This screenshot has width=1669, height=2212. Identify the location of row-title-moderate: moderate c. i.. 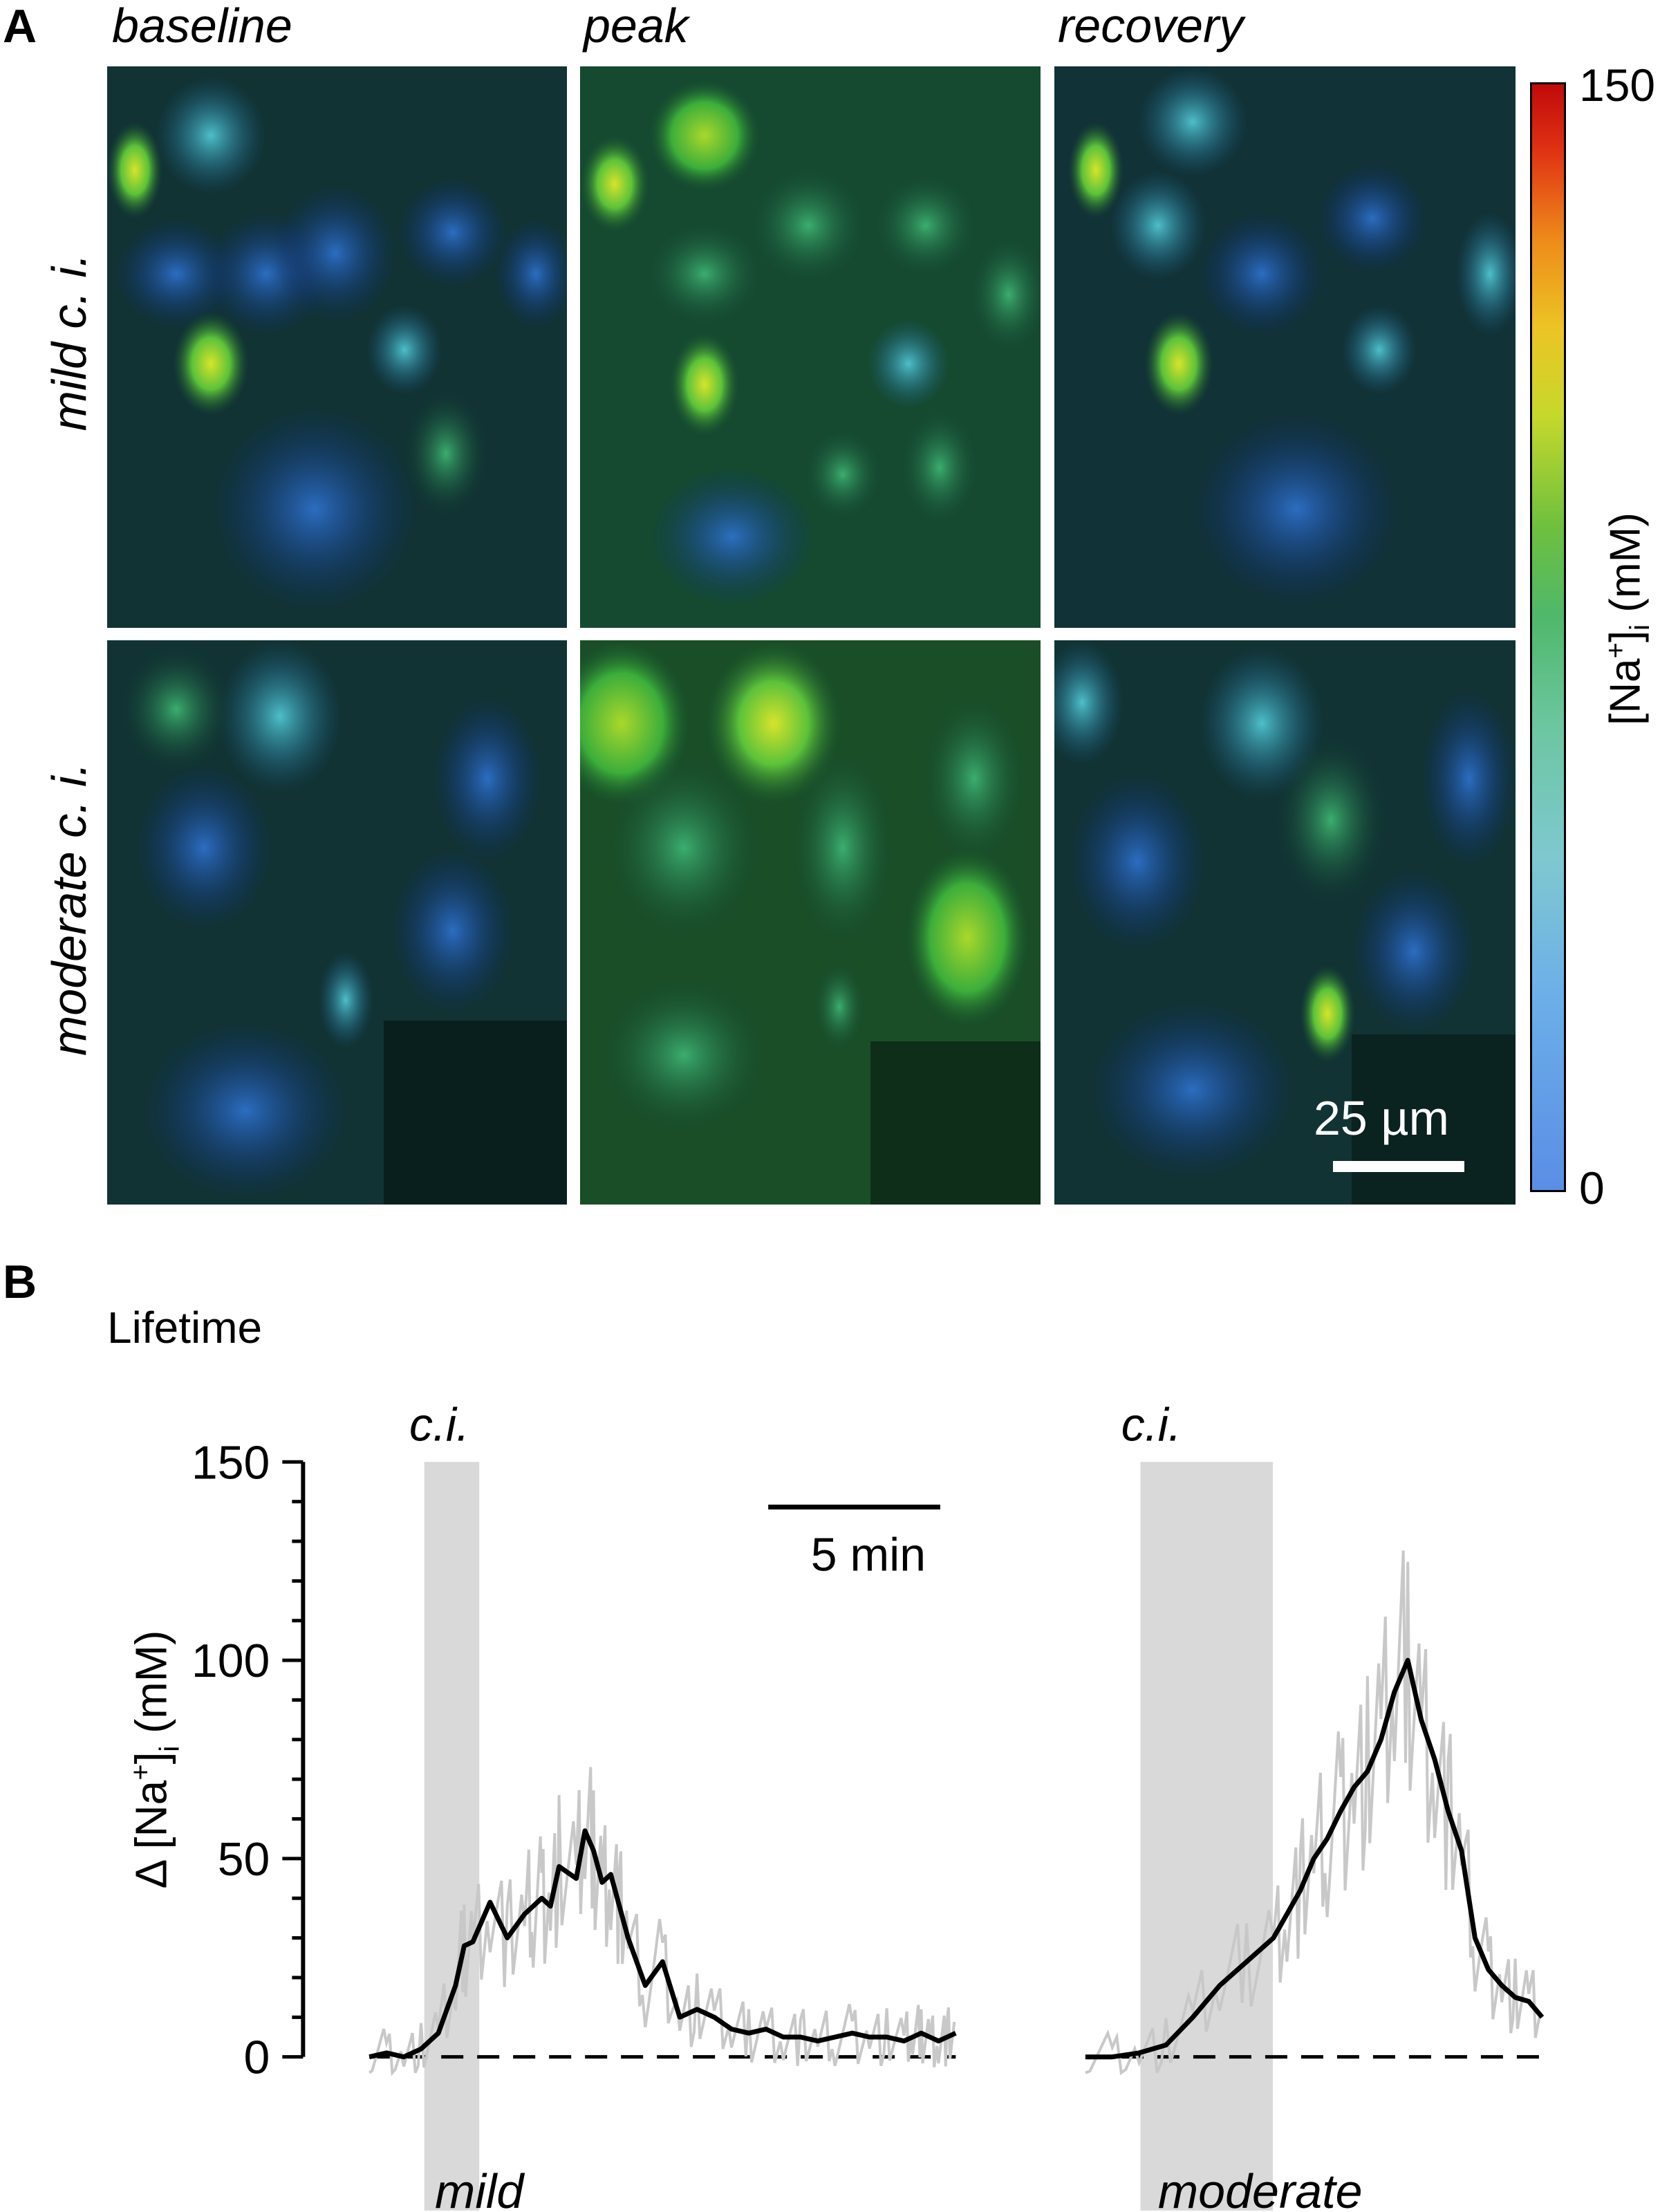
(69, 909).